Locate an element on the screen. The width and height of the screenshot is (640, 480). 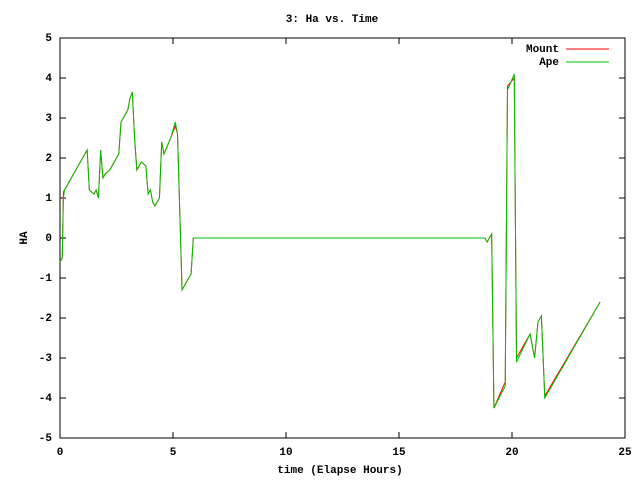
legend-label: Mount is located at coordinates (542, 50).